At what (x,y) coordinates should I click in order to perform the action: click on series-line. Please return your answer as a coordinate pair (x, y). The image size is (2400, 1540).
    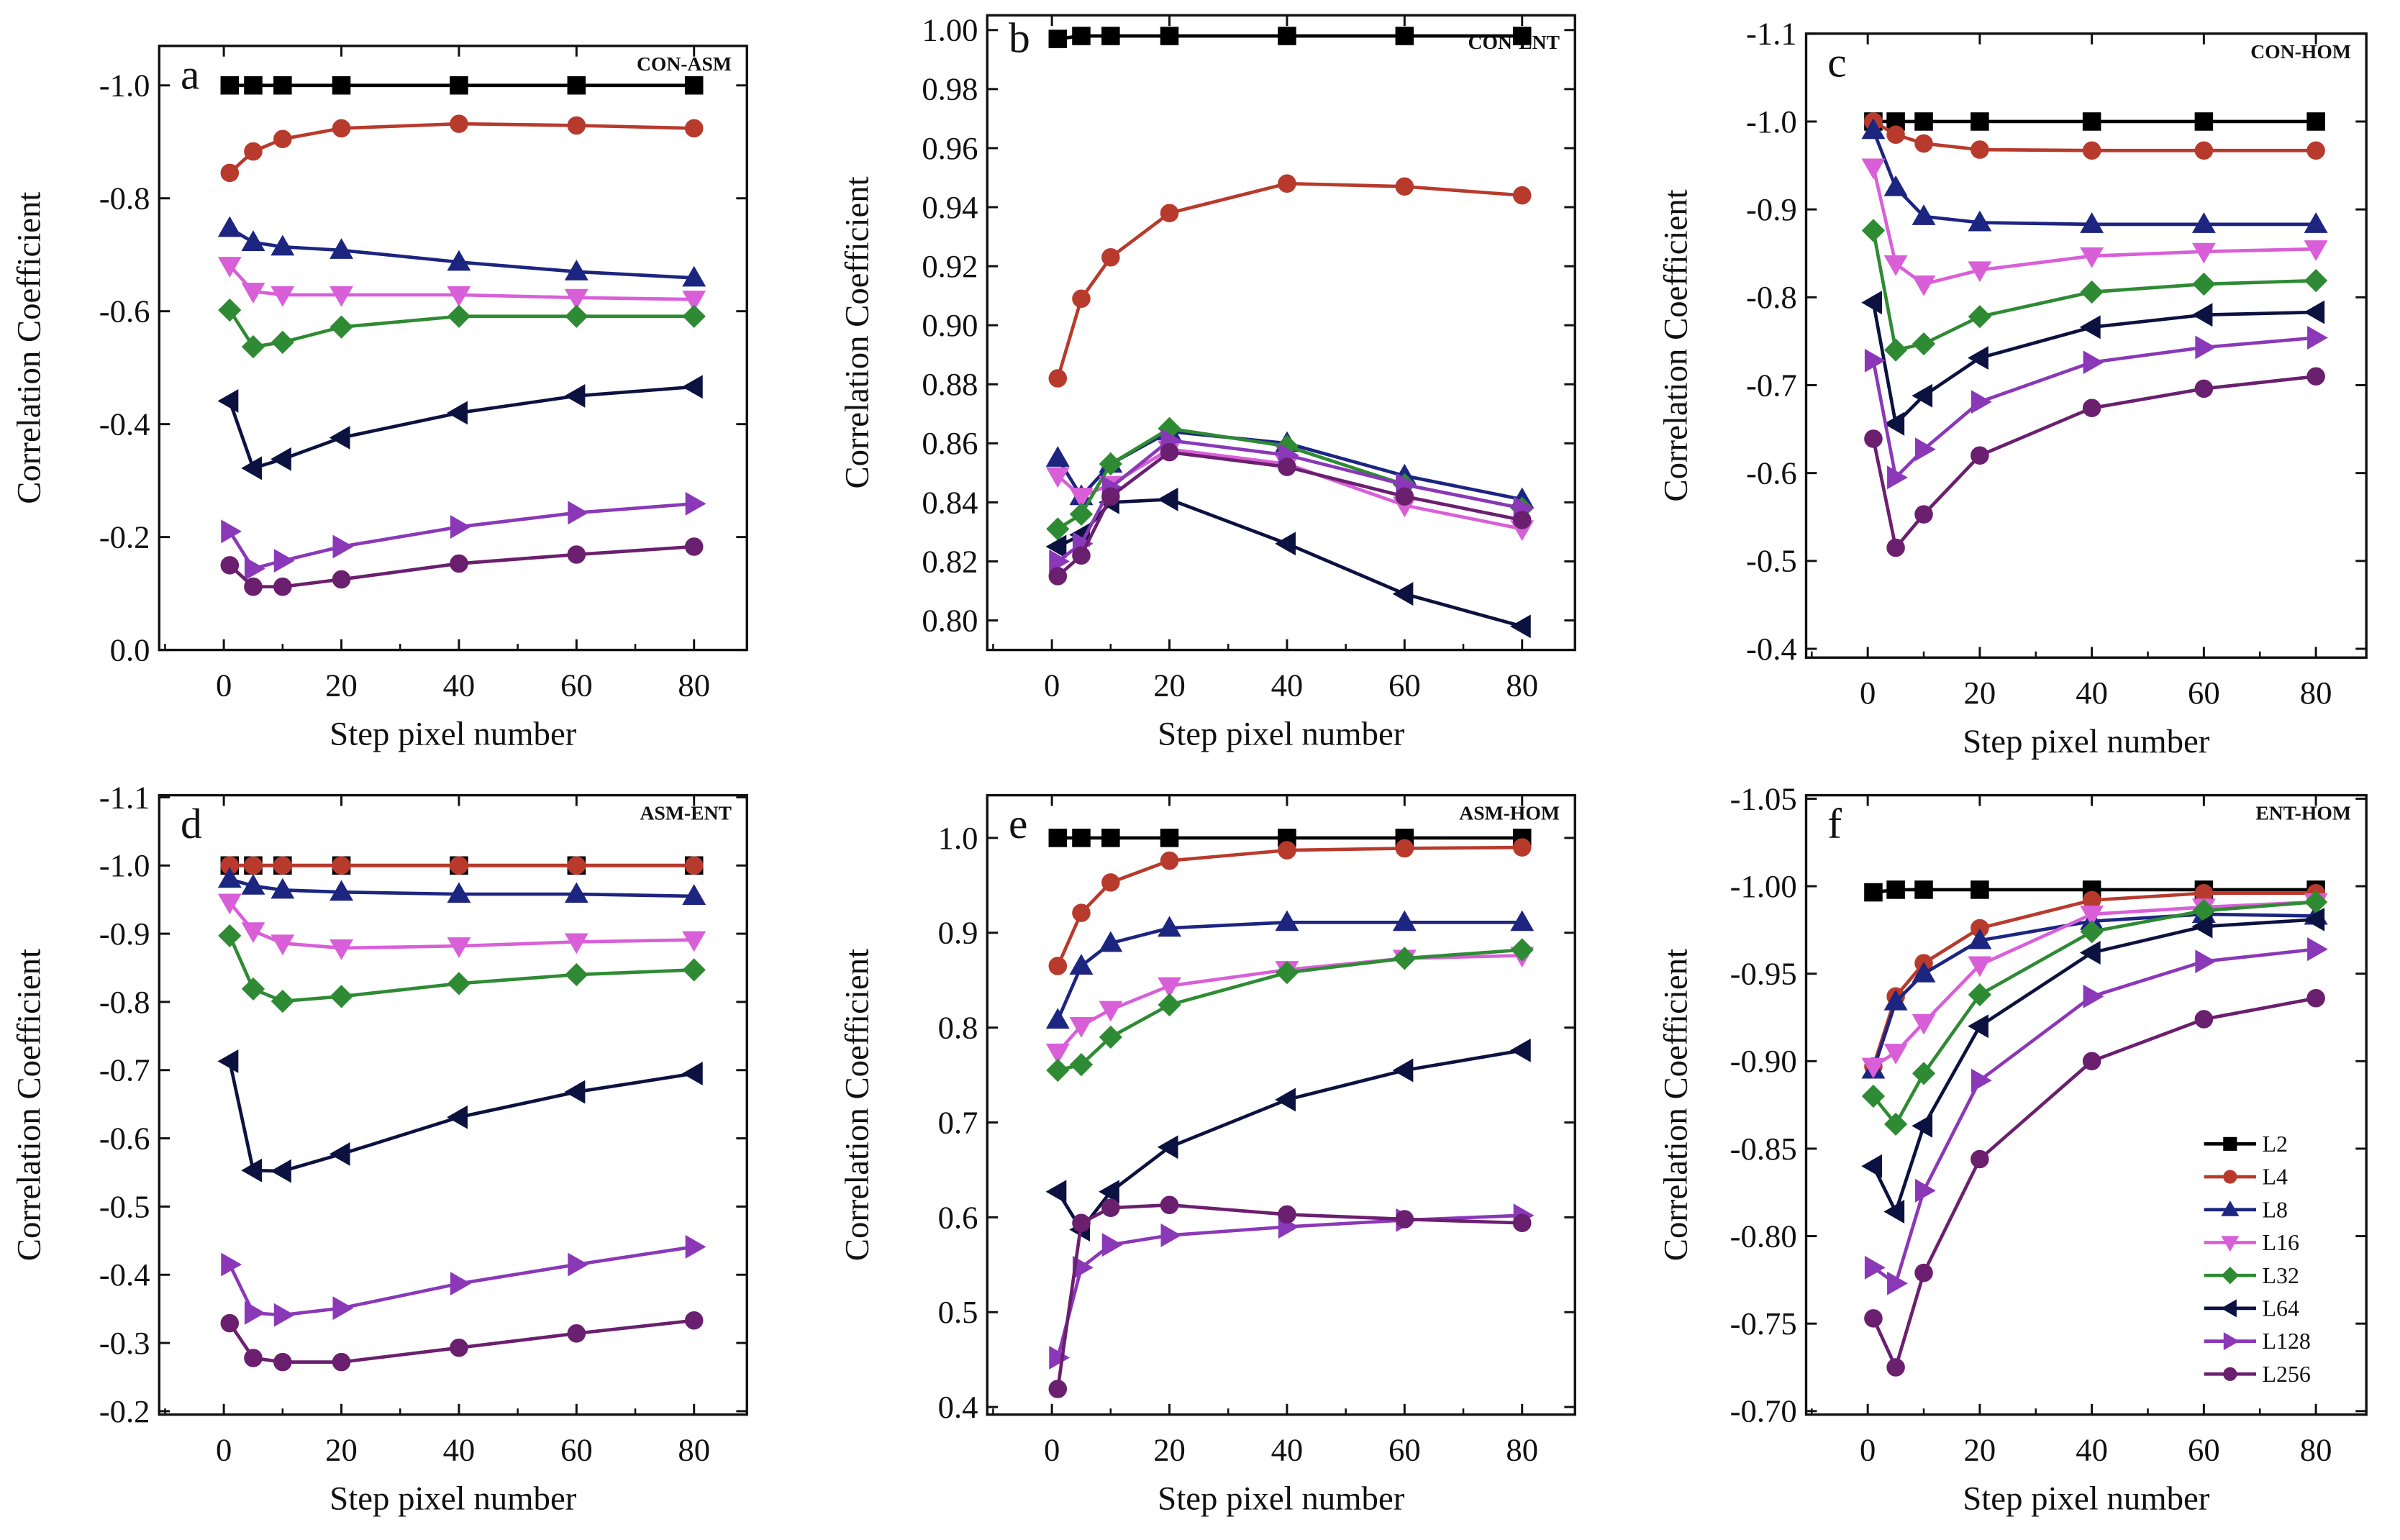
    Looking at the image, I should click on (1288, 1296).